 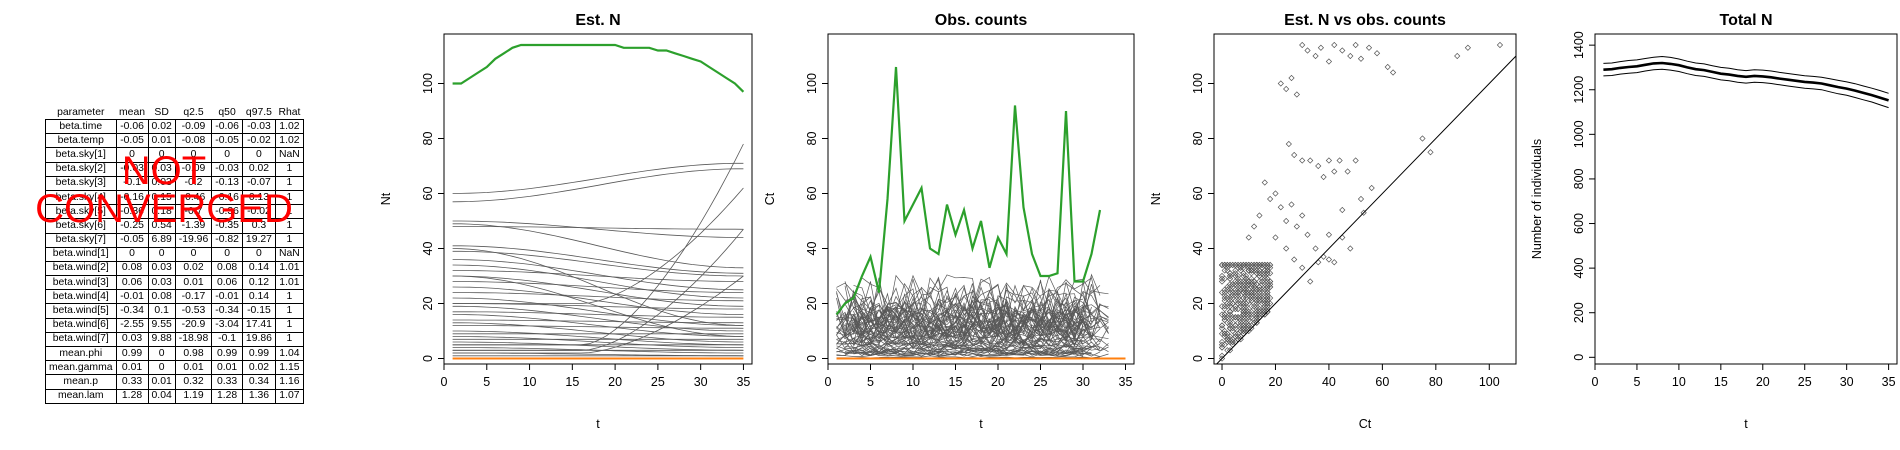 What do you see at coordinates (175, 113) in the screenshot?
I see `stats-header-row: parameter mean SD q2.5 q50 q97.5 Rhat` at bounding box center [175, 113].